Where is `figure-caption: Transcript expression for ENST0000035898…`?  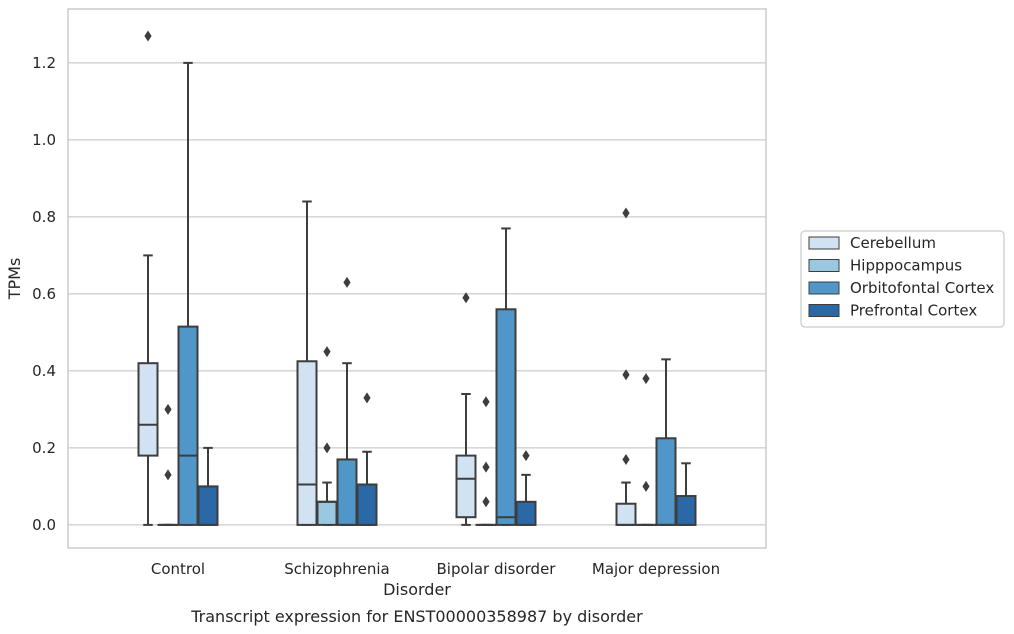 figure-caption: Transcript expression for ENST0000035898… is located at coordinates (416, 616).